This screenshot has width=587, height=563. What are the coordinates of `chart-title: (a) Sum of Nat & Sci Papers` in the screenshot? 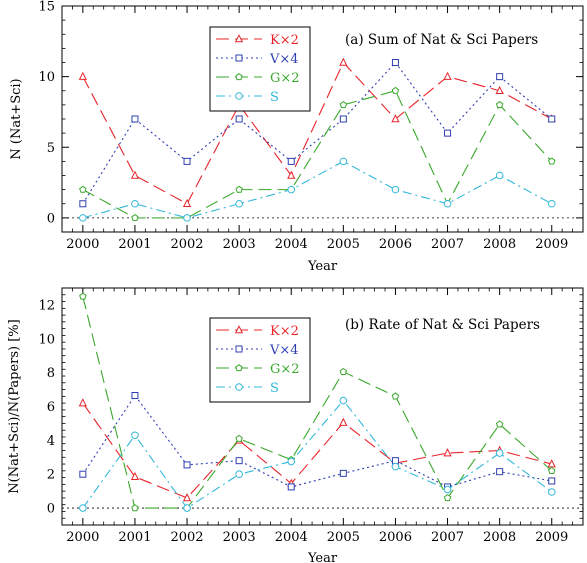 It's located at (441, 40).